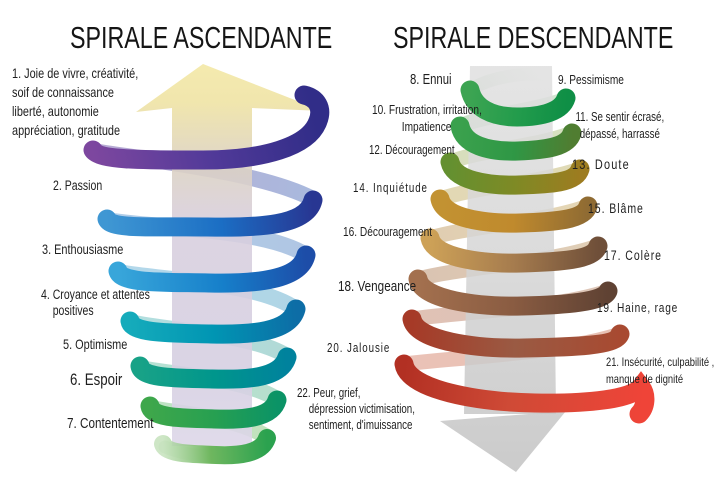 The height and width of the screenshot is (486, 720). What do you see at coordinates (390, 188) in the screenshot?
I see `label-inquietude: 14. Inquiétude` at bounding box center [390, 188].